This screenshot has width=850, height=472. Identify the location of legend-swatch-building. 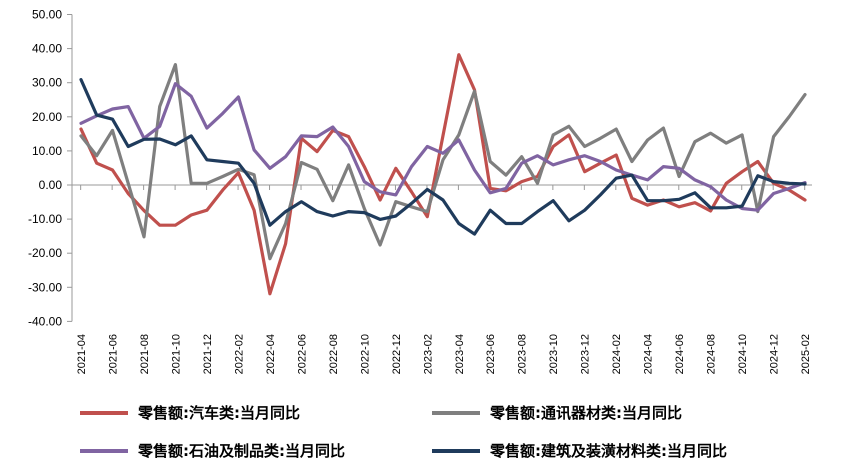
(456, 450).